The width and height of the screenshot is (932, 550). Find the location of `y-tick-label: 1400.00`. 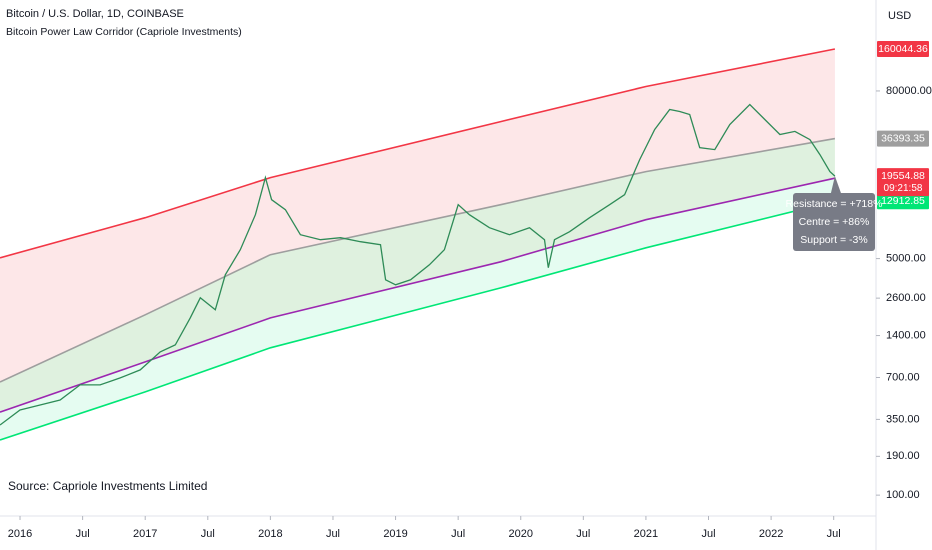

y-tick-label: 1400.00 is located at coordinates (906, 335).